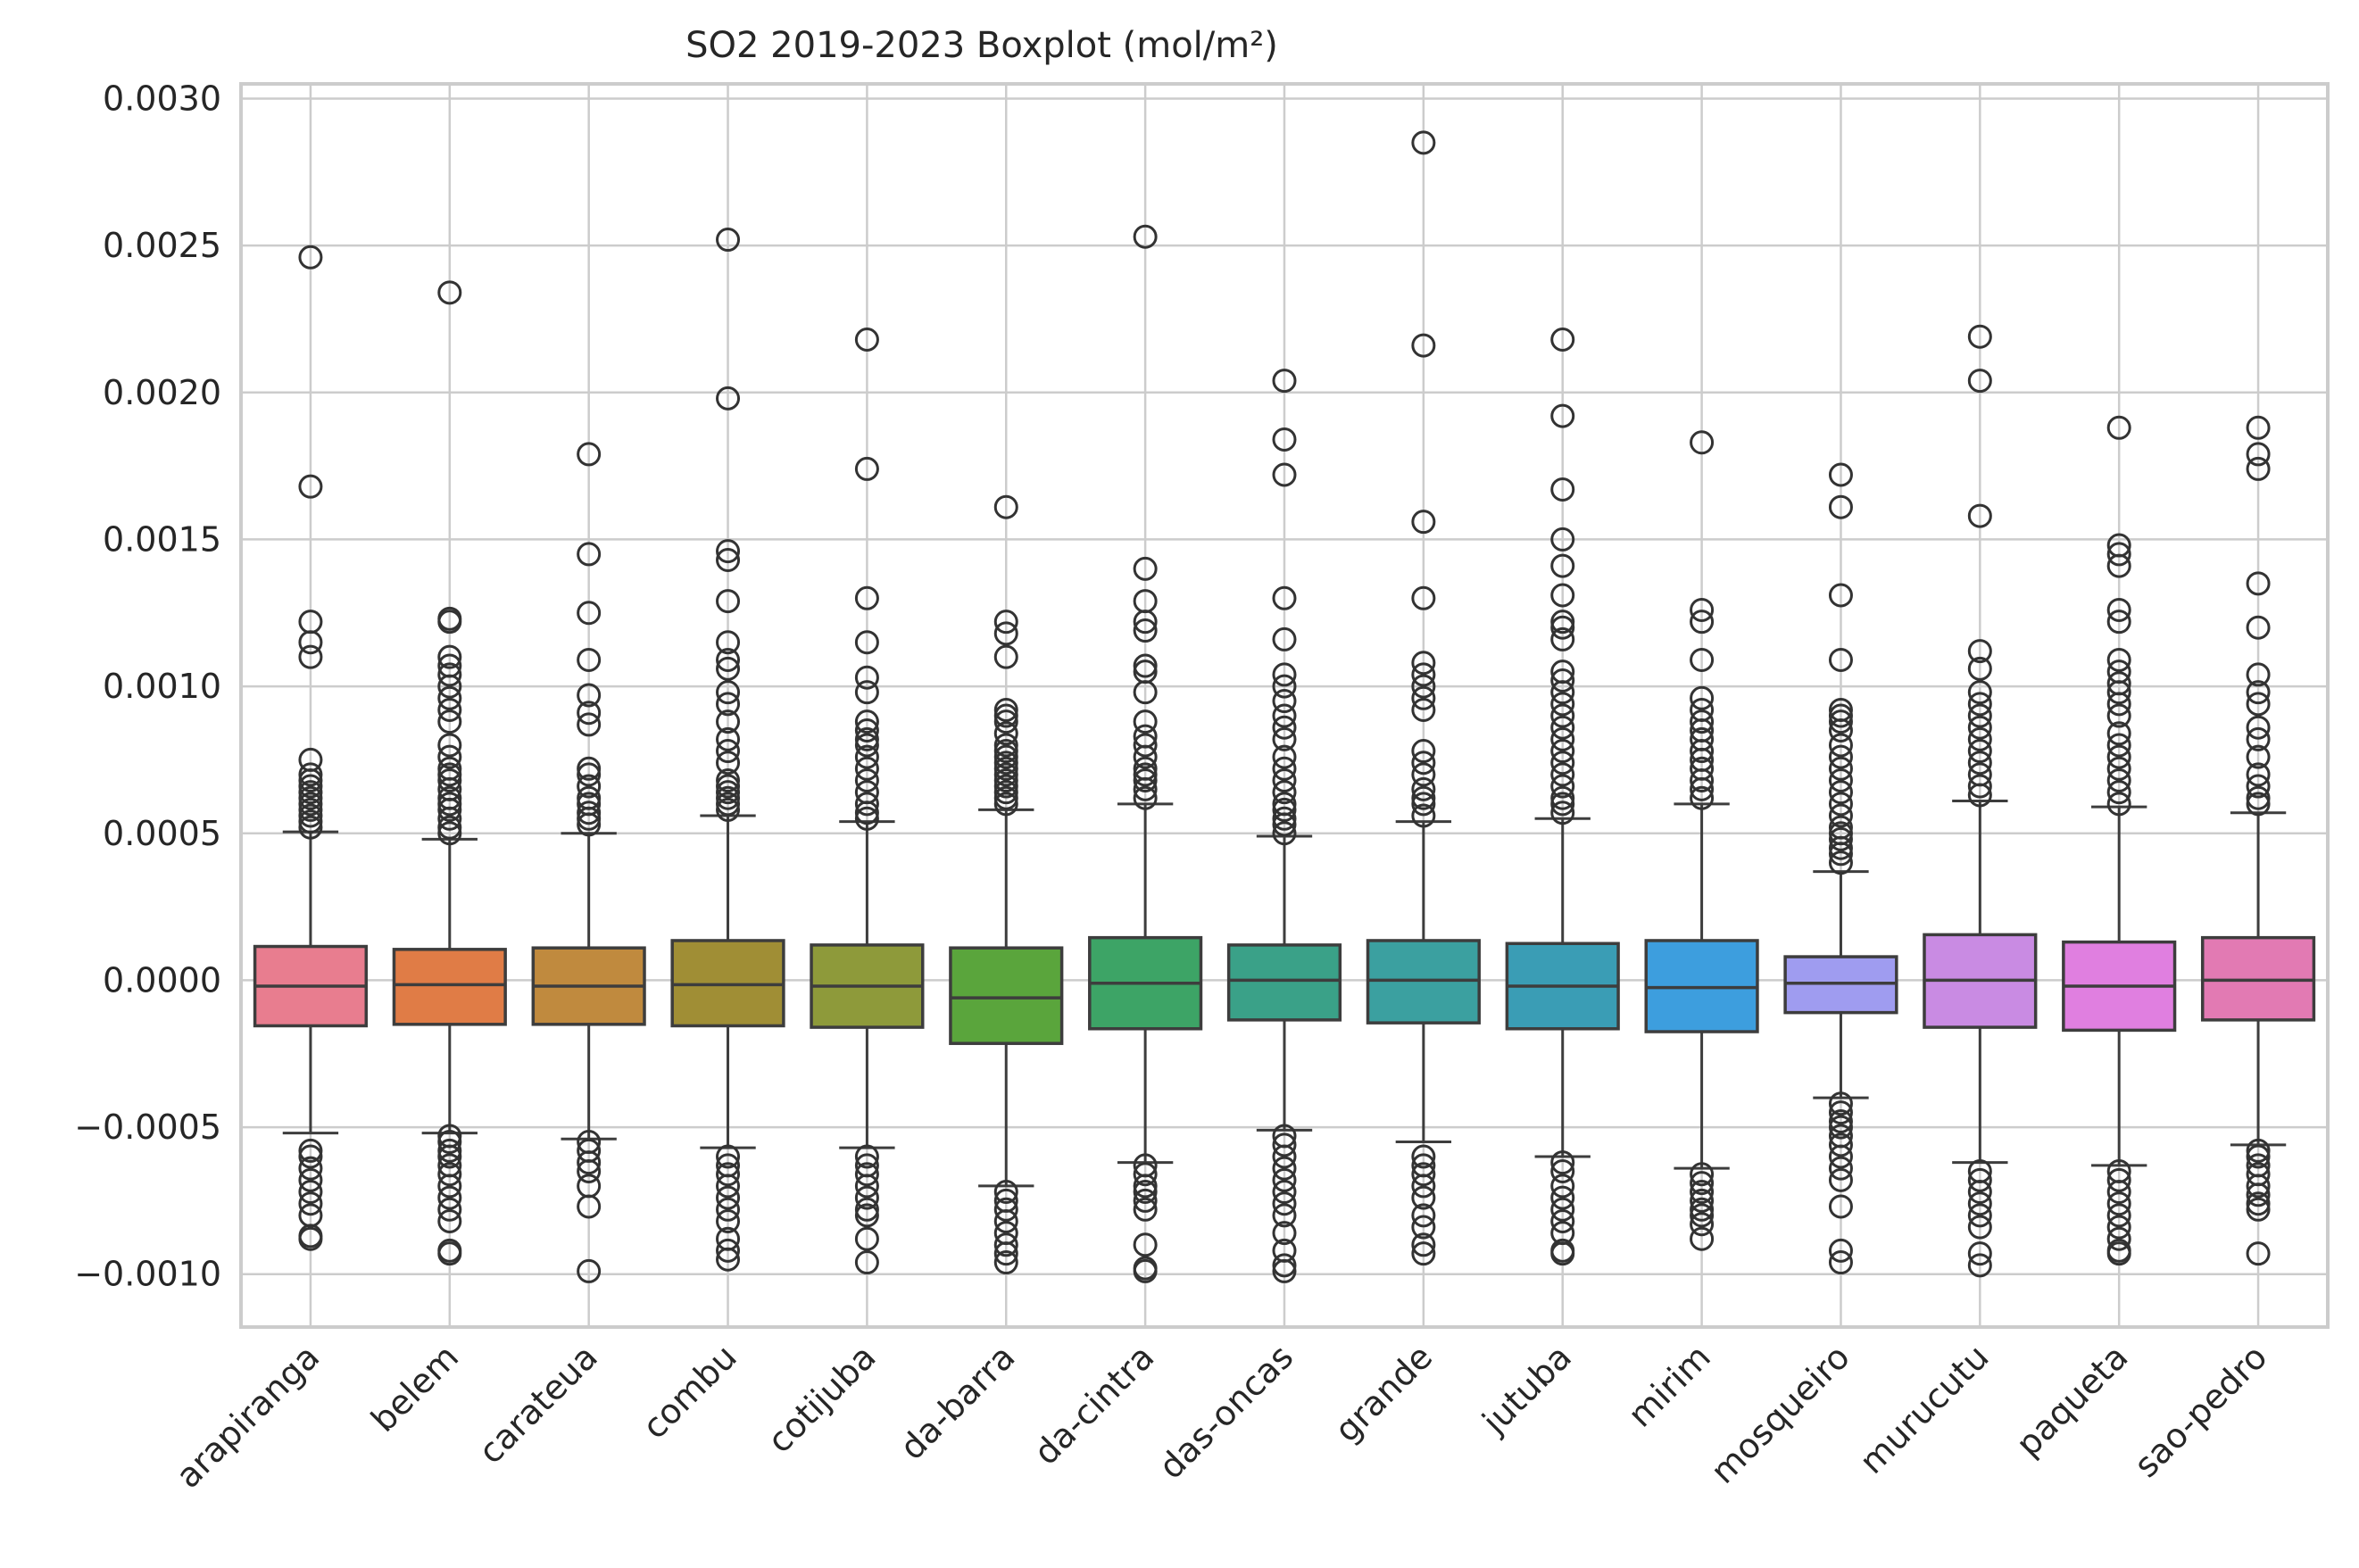  I want to click on x-tick-label: jutuba, so click(1526, 1389).